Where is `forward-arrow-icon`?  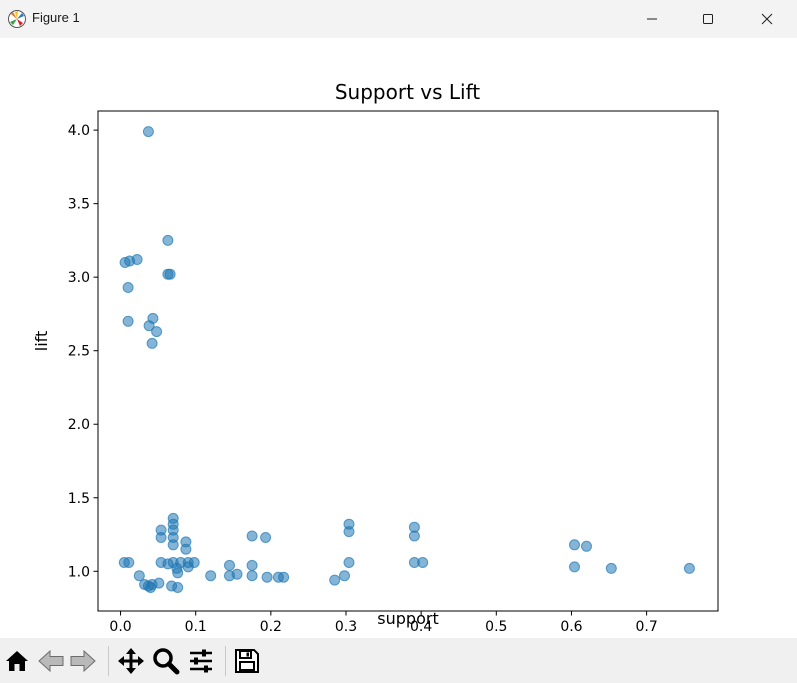
forward-arrow-icon is located at coordinates (83, 661).